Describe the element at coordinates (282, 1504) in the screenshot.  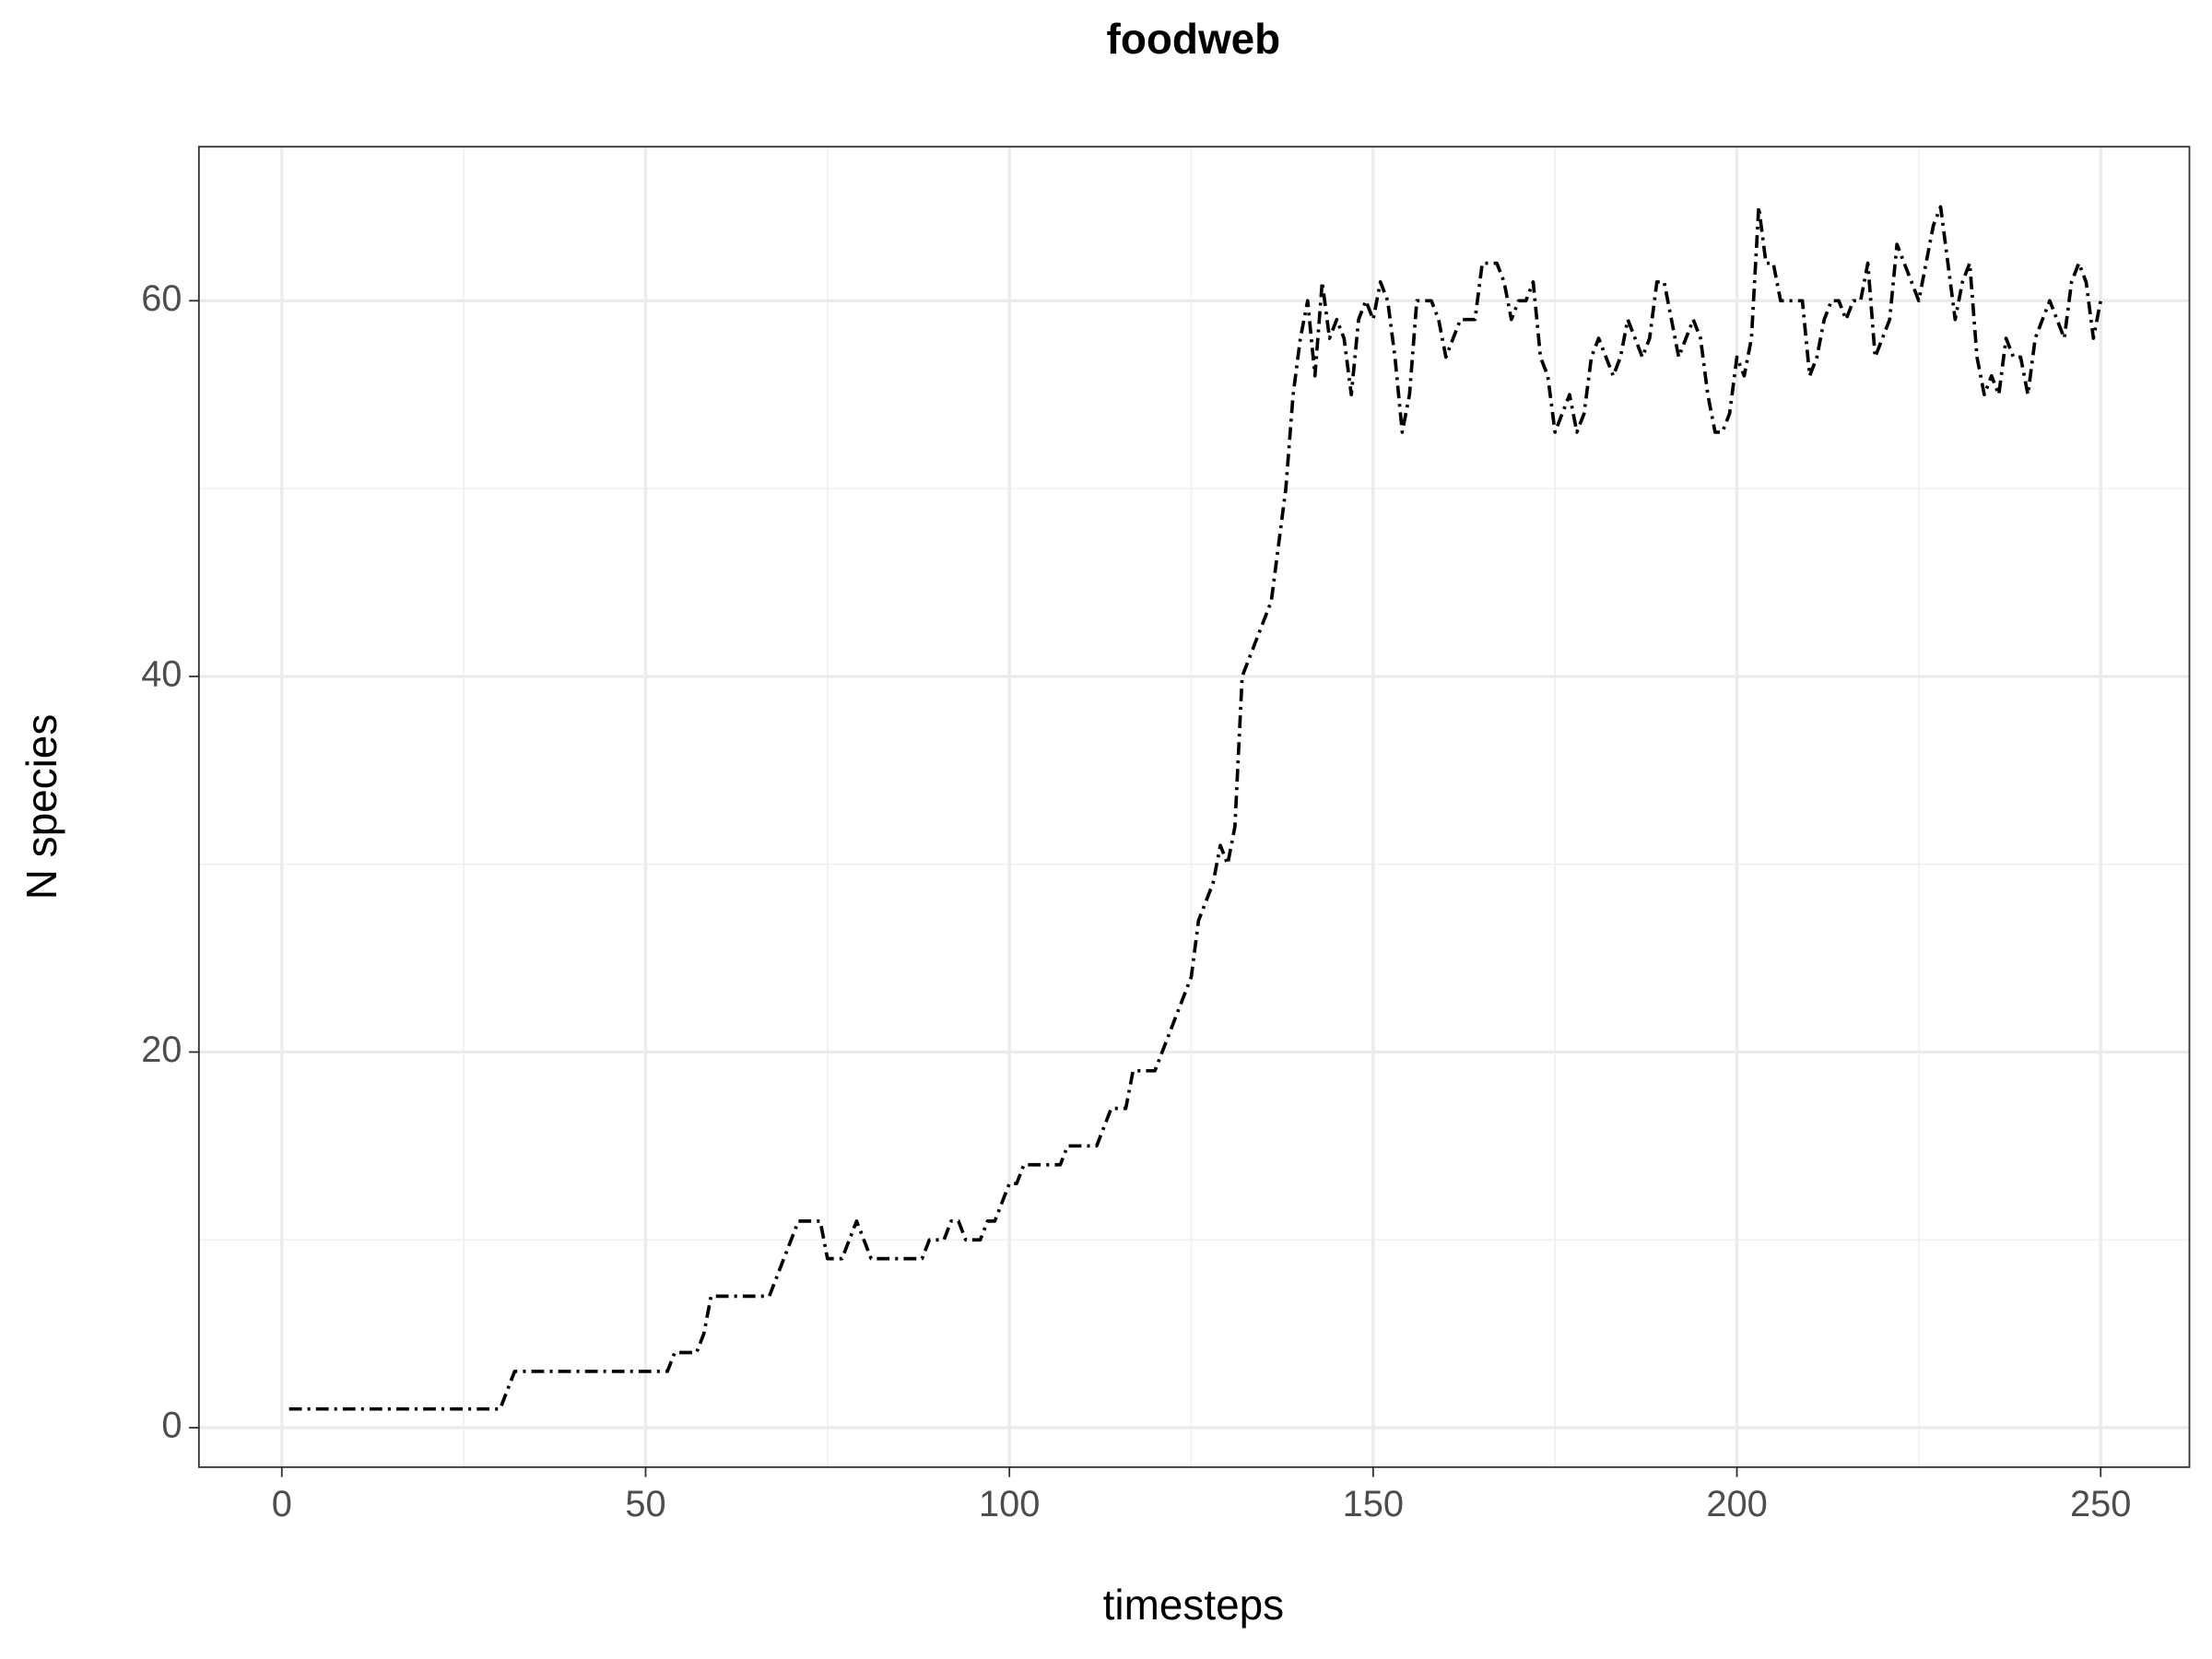
I see `x-tick-label: 0` at that location.